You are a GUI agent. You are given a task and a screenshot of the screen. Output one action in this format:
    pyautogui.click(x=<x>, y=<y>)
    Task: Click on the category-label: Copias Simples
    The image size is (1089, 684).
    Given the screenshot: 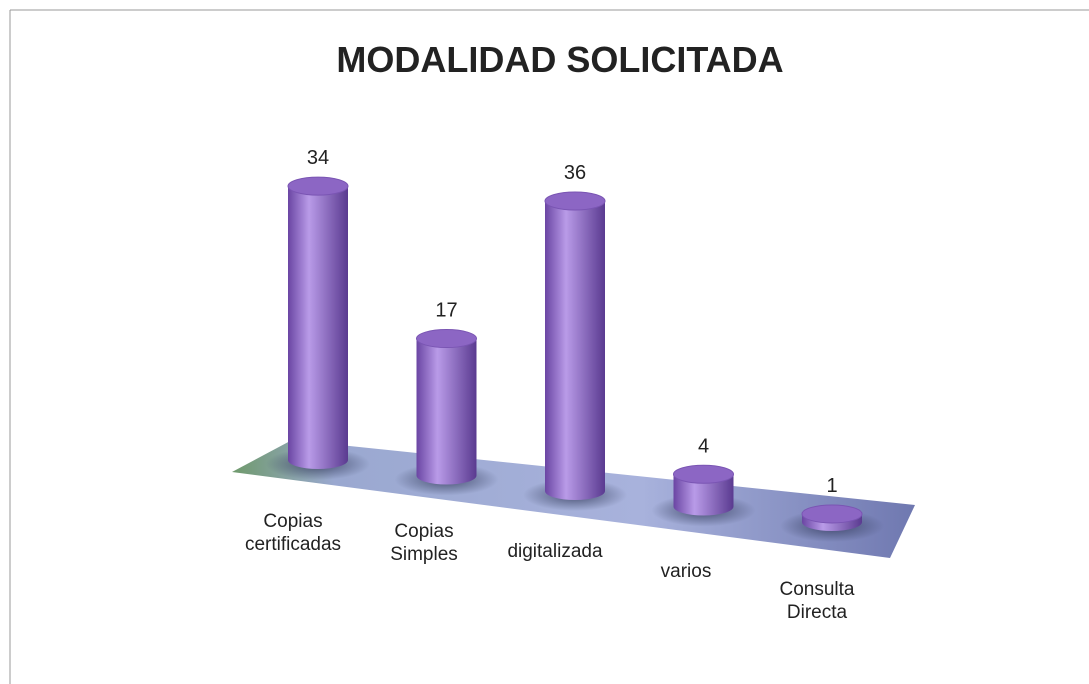 What is the action you would take?
    pyautogui.click(x=424, y=543)
    